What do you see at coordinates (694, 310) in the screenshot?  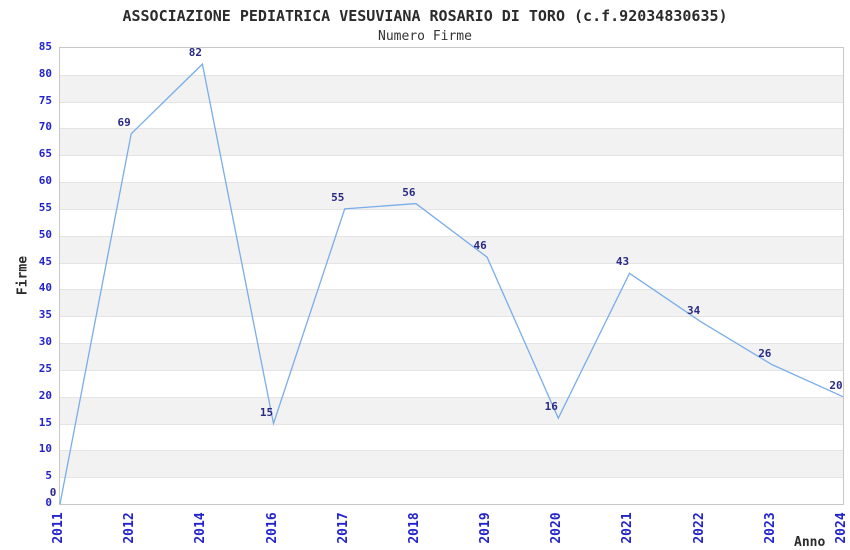 I see `data-point-label: 34` at bounding box center [694, 310].